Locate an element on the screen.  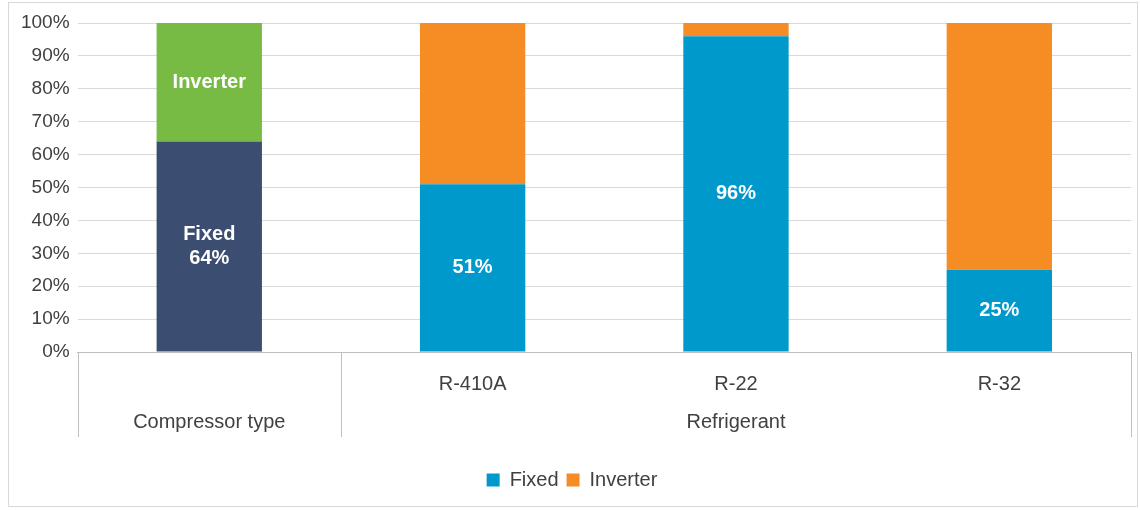
y-tick-label: 80% is located at coordinates (50, 88).